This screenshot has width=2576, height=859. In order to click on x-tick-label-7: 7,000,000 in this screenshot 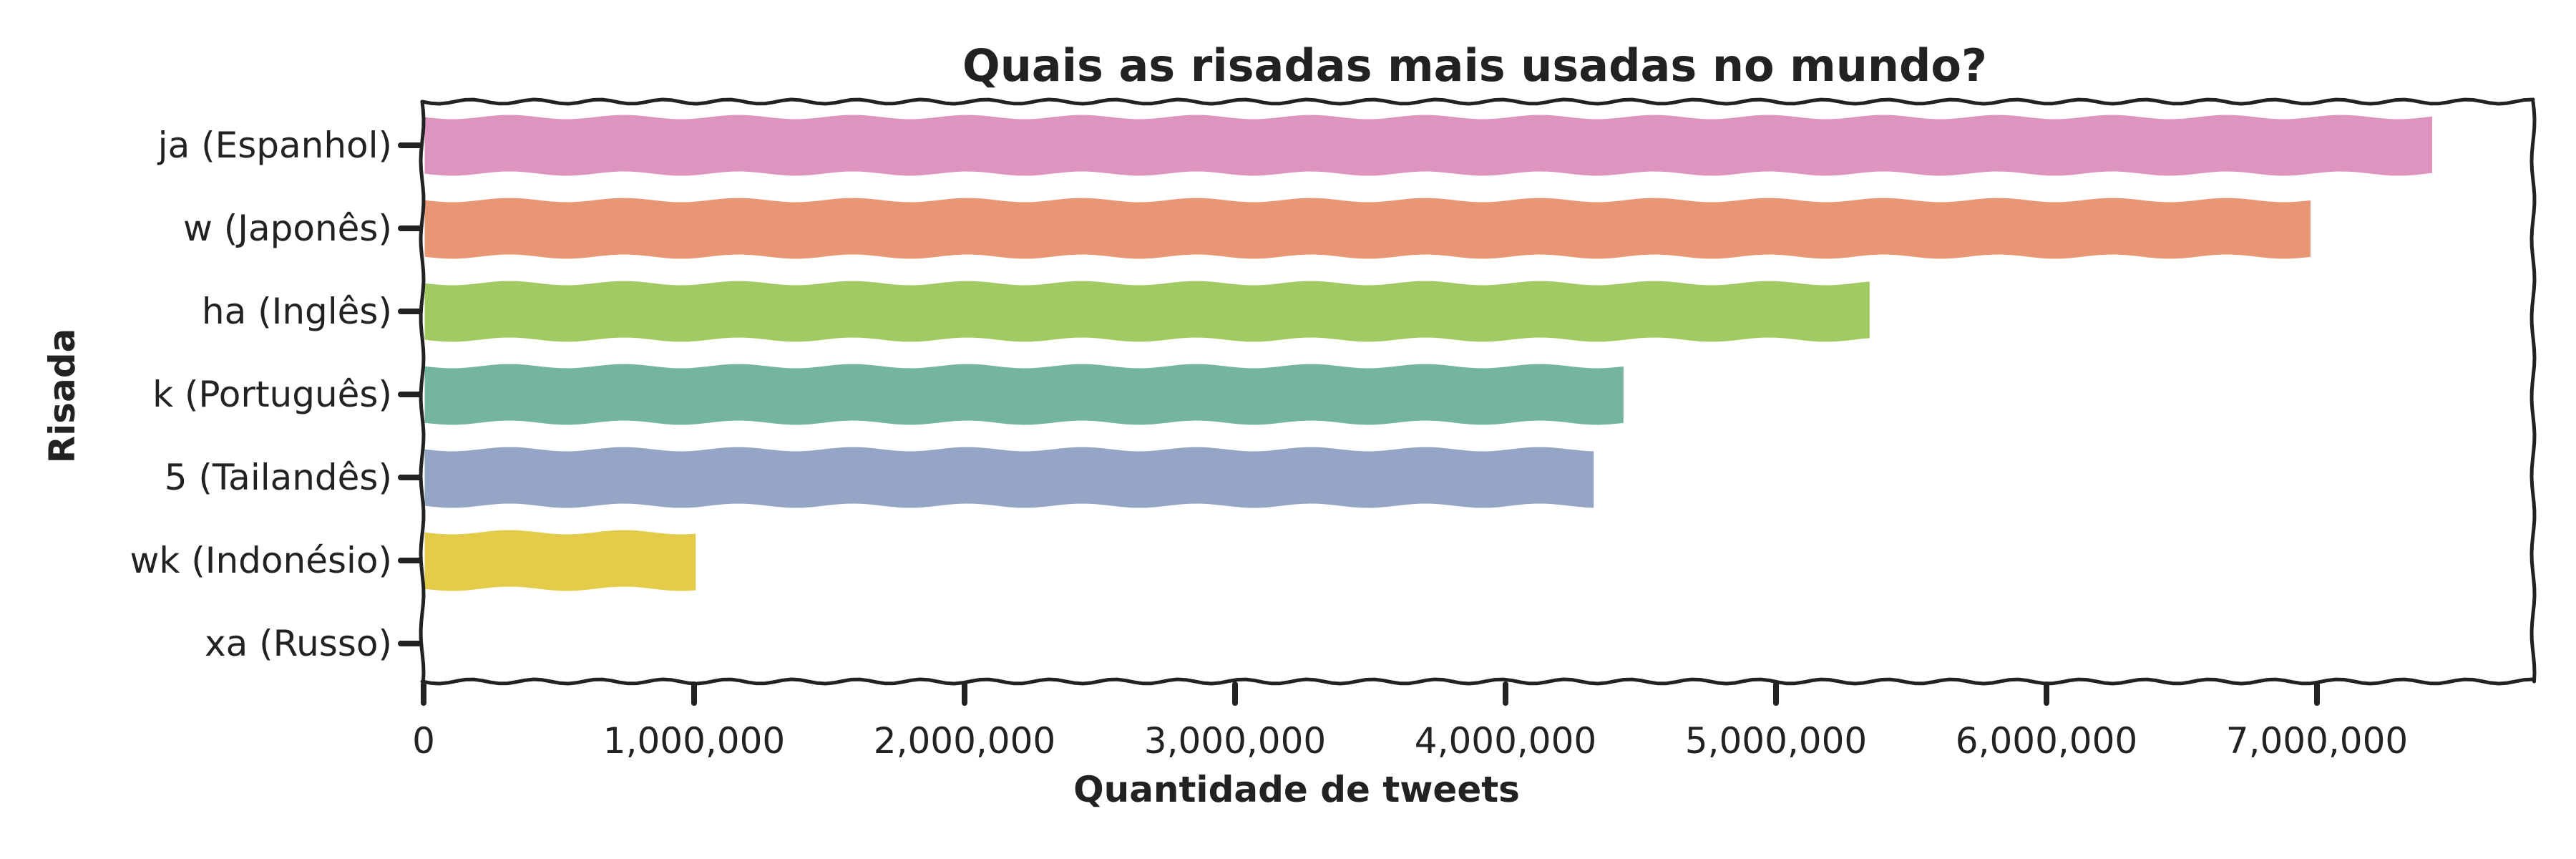, I will do `click(2317, 741)`.